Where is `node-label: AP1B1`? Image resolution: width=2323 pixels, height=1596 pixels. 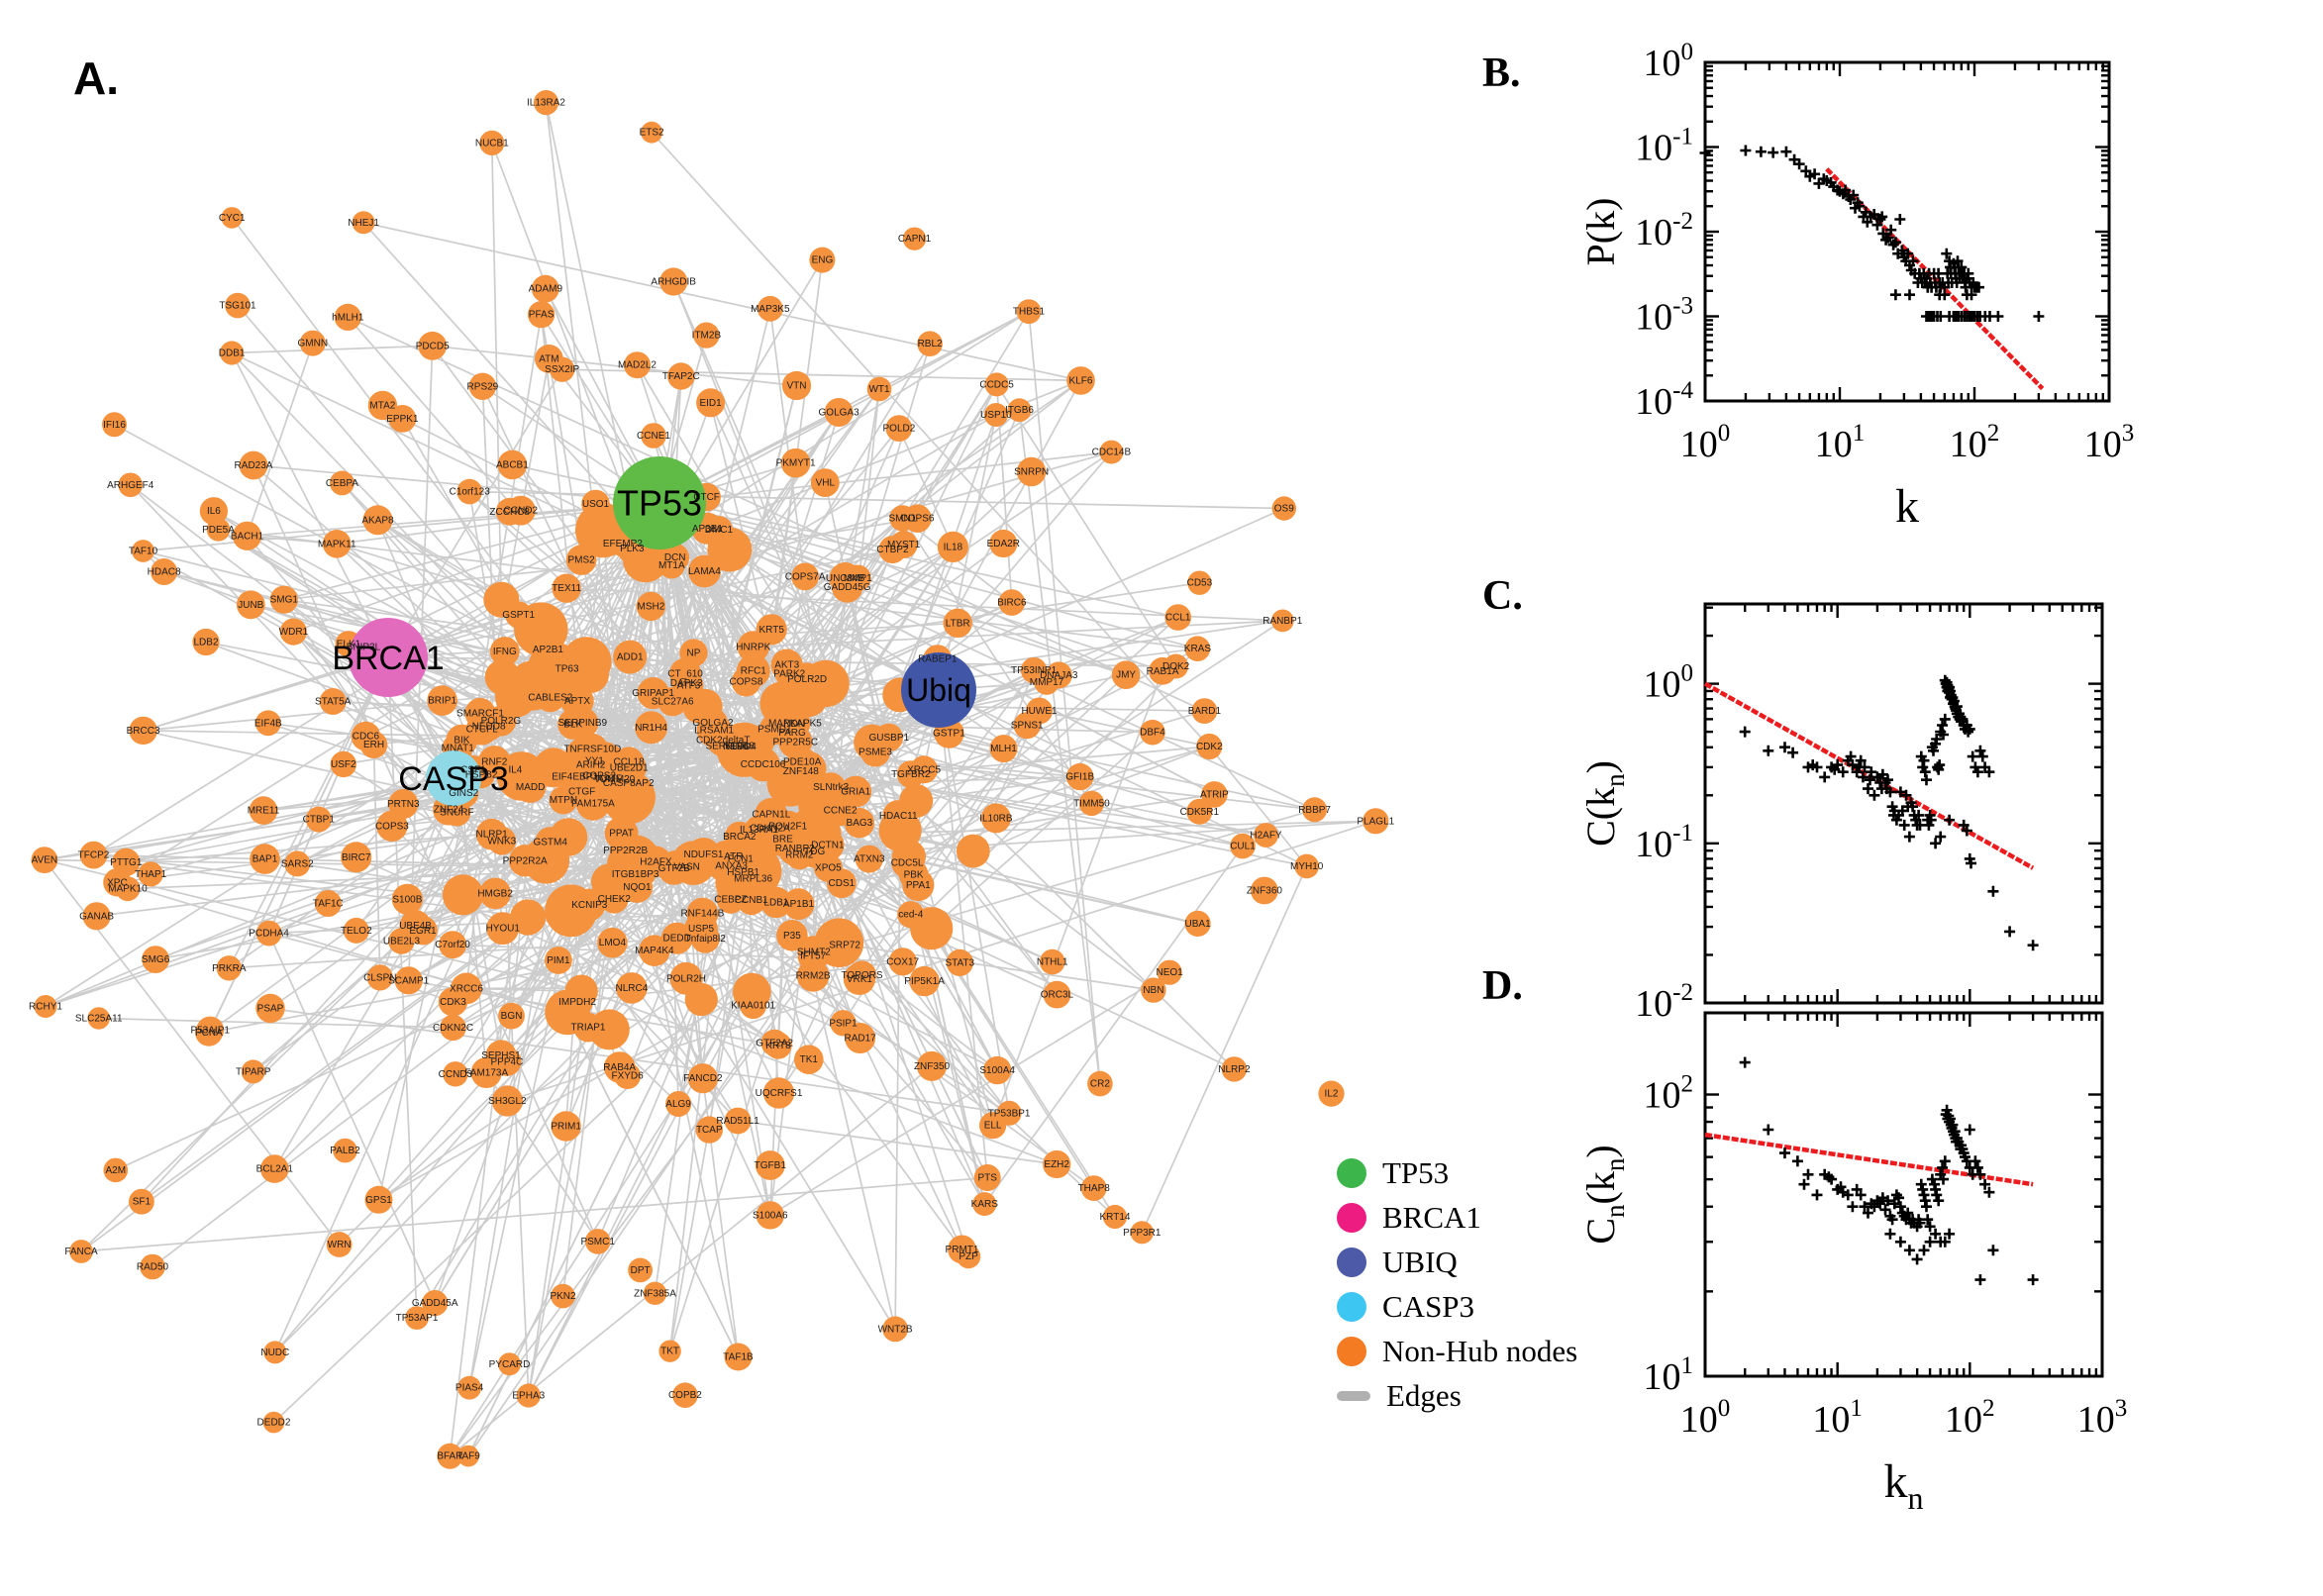 node-label: AP1B1 is located at coordinates (799, 904).